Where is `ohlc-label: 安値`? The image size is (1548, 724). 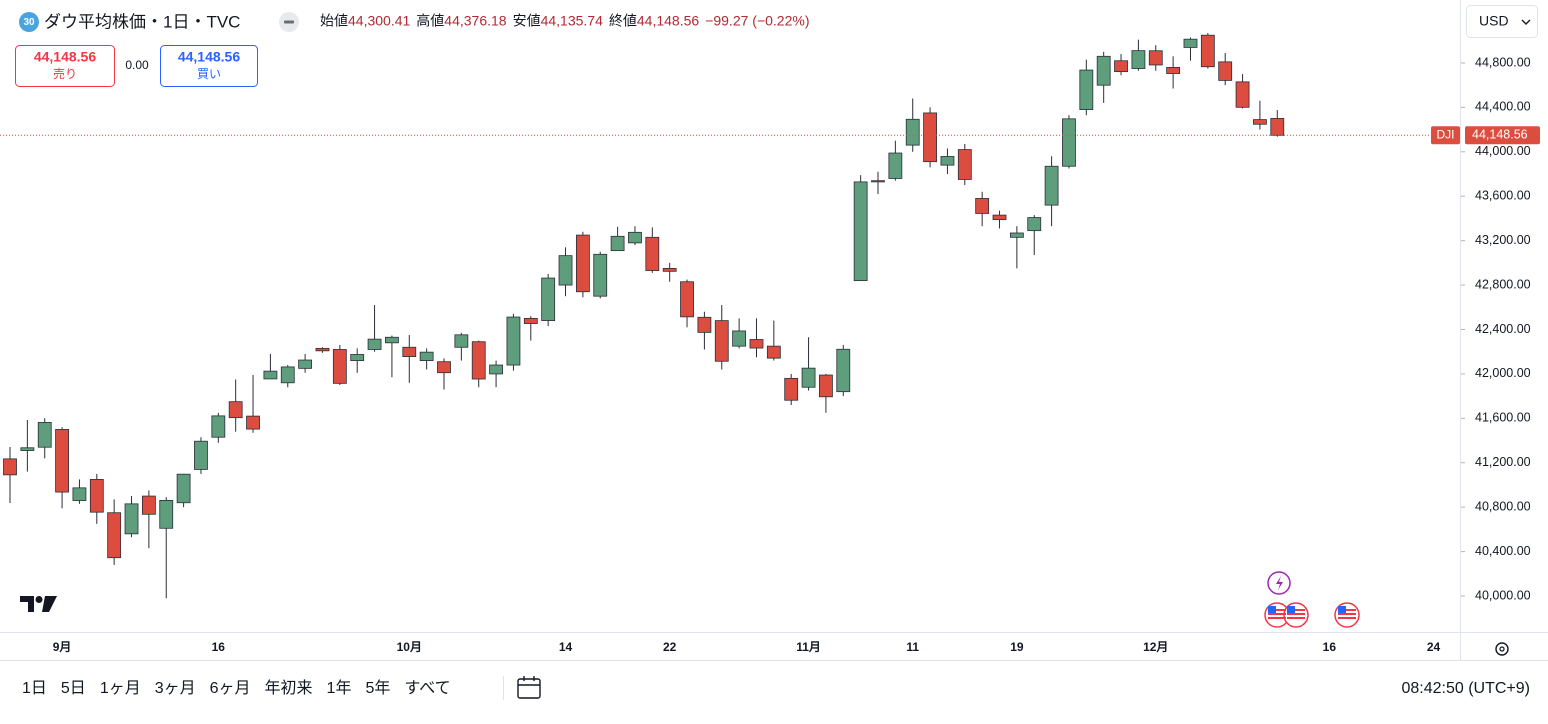
ohlc-label: 安値 is located at coordinates (527, 21).